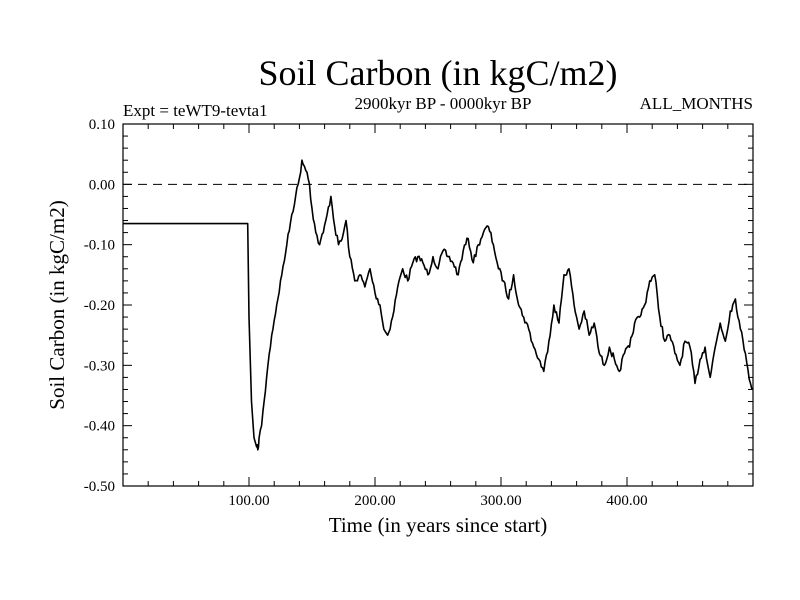  What do you see at coordinates (443, 103) in the screenshot?
I see `period-label: 2900kyr BP - 0000kyr BP` at bounding box center [443, 103].